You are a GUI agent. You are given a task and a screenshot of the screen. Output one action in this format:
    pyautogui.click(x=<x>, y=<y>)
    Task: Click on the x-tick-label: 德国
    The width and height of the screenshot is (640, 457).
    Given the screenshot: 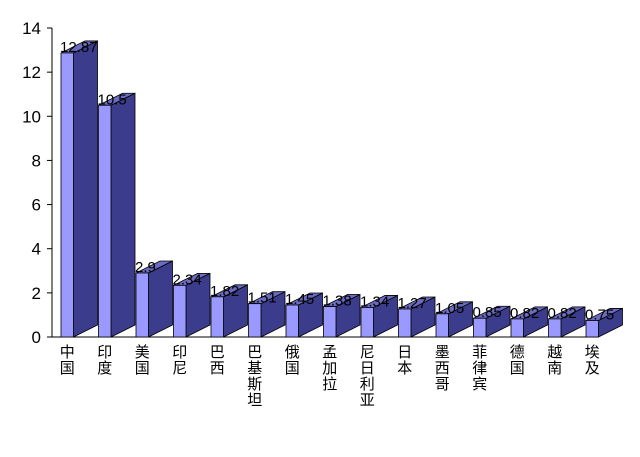 What is the action you would take?
    pyautogui.click(x=517, y=360)
    